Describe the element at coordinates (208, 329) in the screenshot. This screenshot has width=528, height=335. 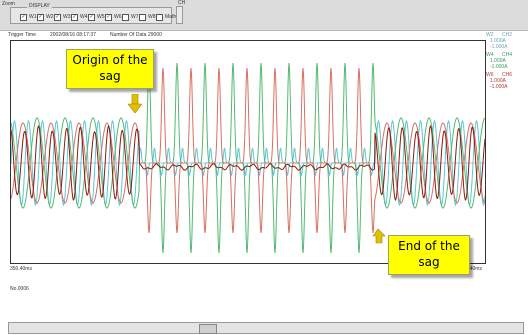
I see `scrollbar-thumb` at that location.